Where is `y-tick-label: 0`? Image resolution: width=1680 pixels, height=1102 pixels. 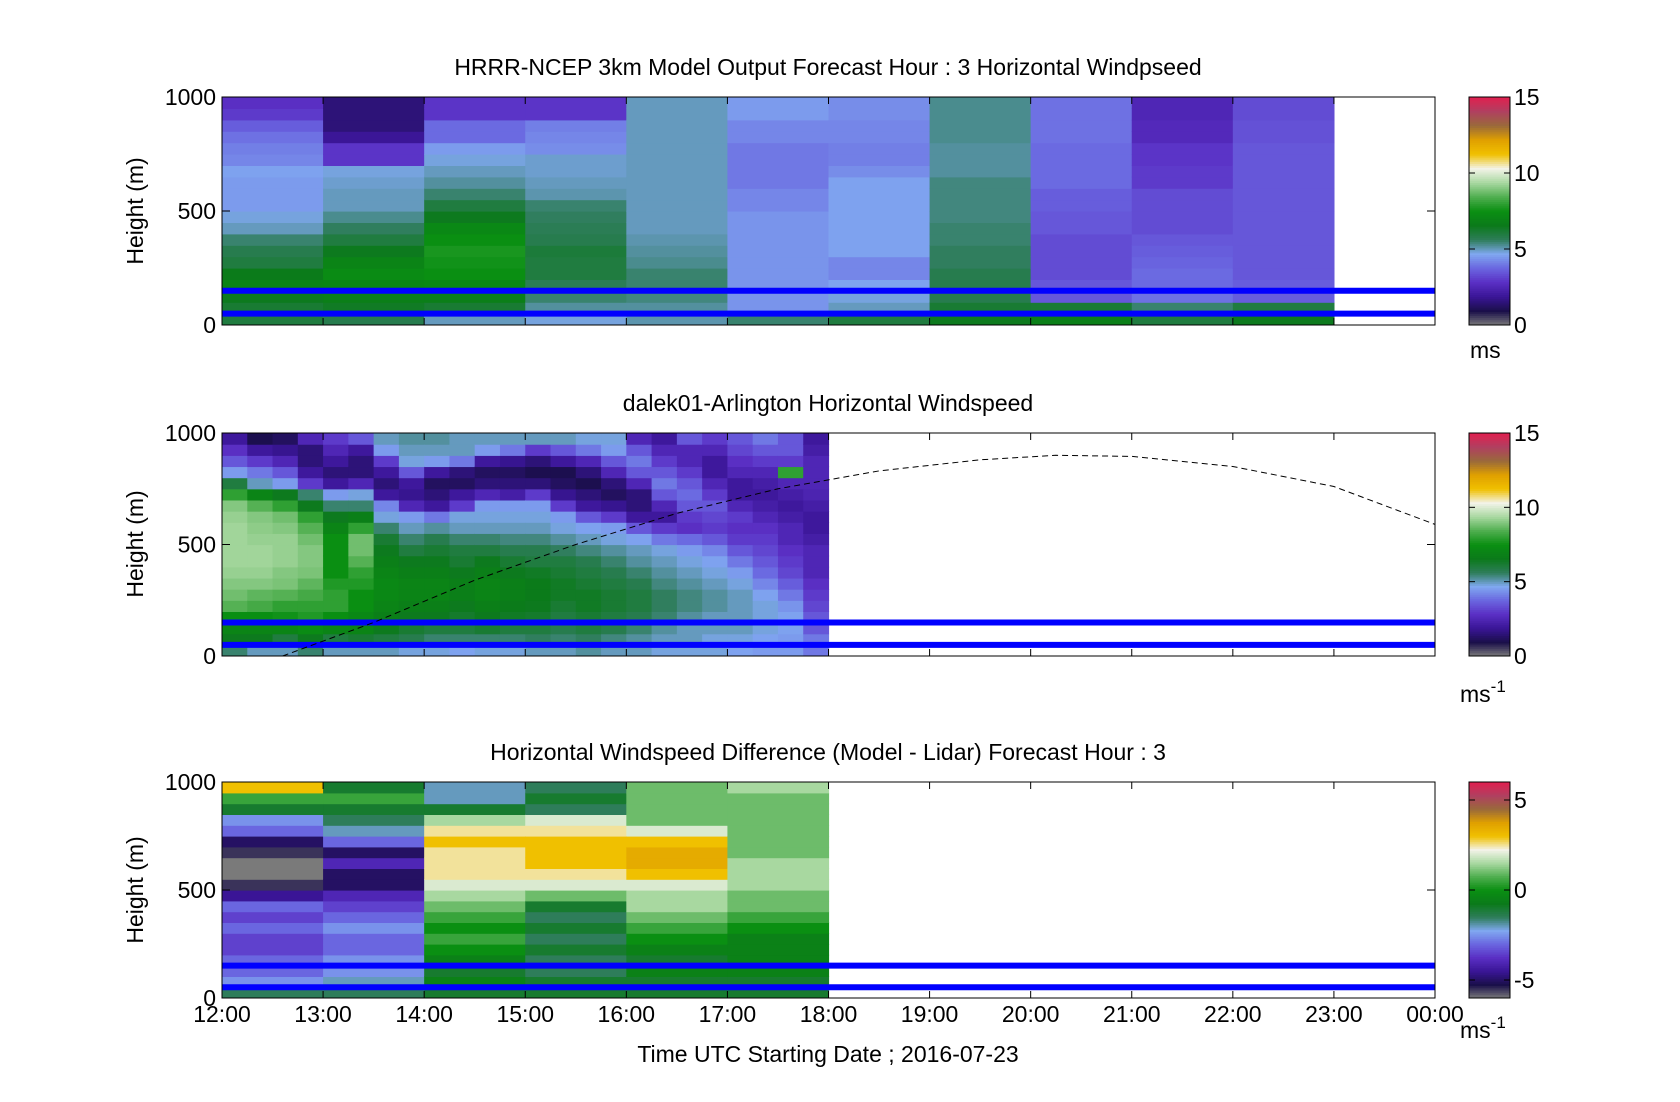 y-tick-label: 0 is located at coordinates (209, 998).